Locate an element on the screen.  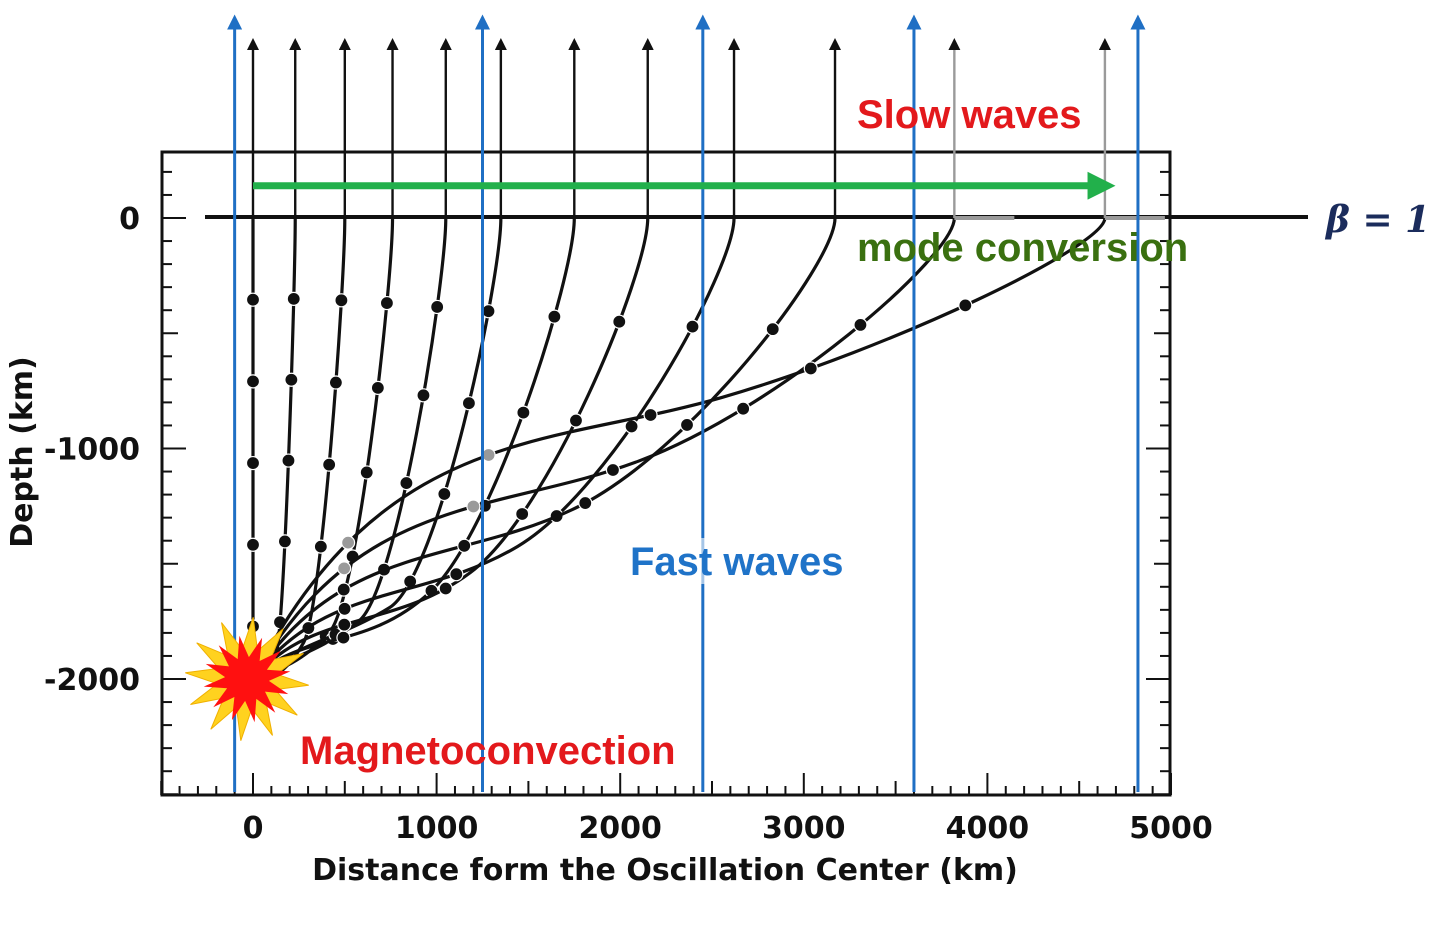
x-tick-label: 5000 is located at coordinates (1171, 828).